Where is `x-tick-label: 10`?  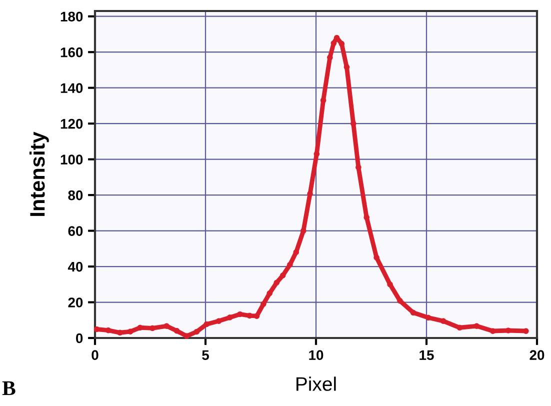 x-tick-label: 10 is located at coordinates (316, 355).